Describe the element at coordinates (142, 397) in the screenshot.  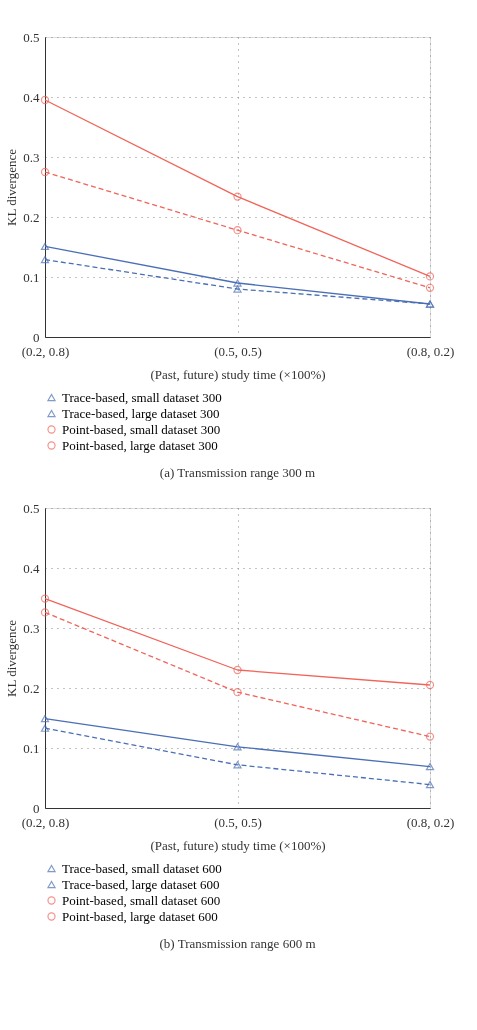
I see `legend-label: Trace-based, small dataset 300` at that location.